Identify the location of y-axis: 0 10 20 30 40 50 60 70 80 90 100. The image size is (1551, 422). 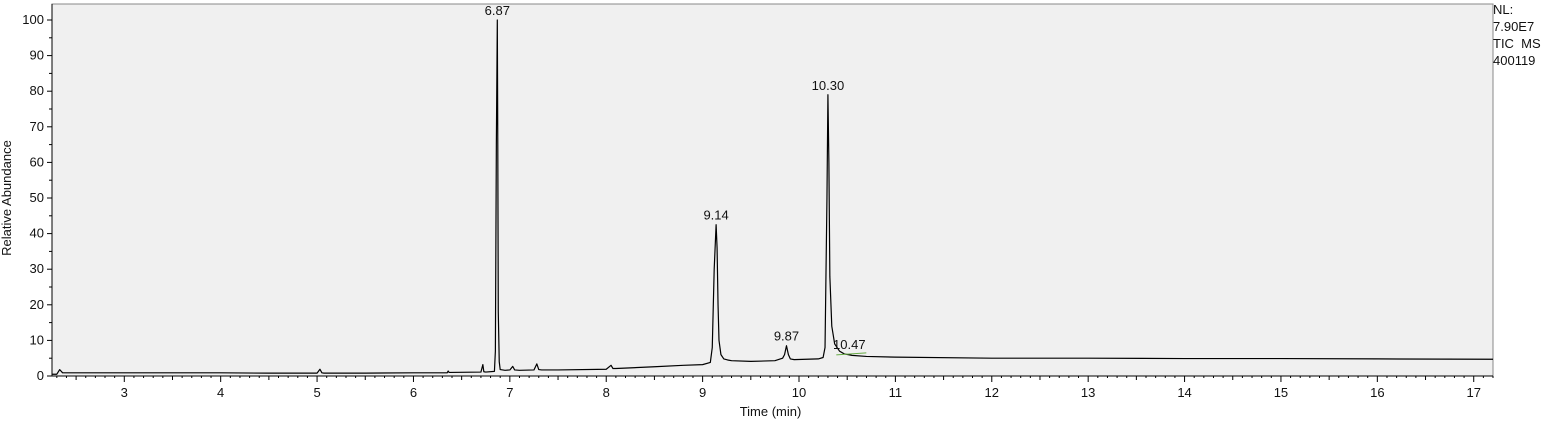
(37, 193).